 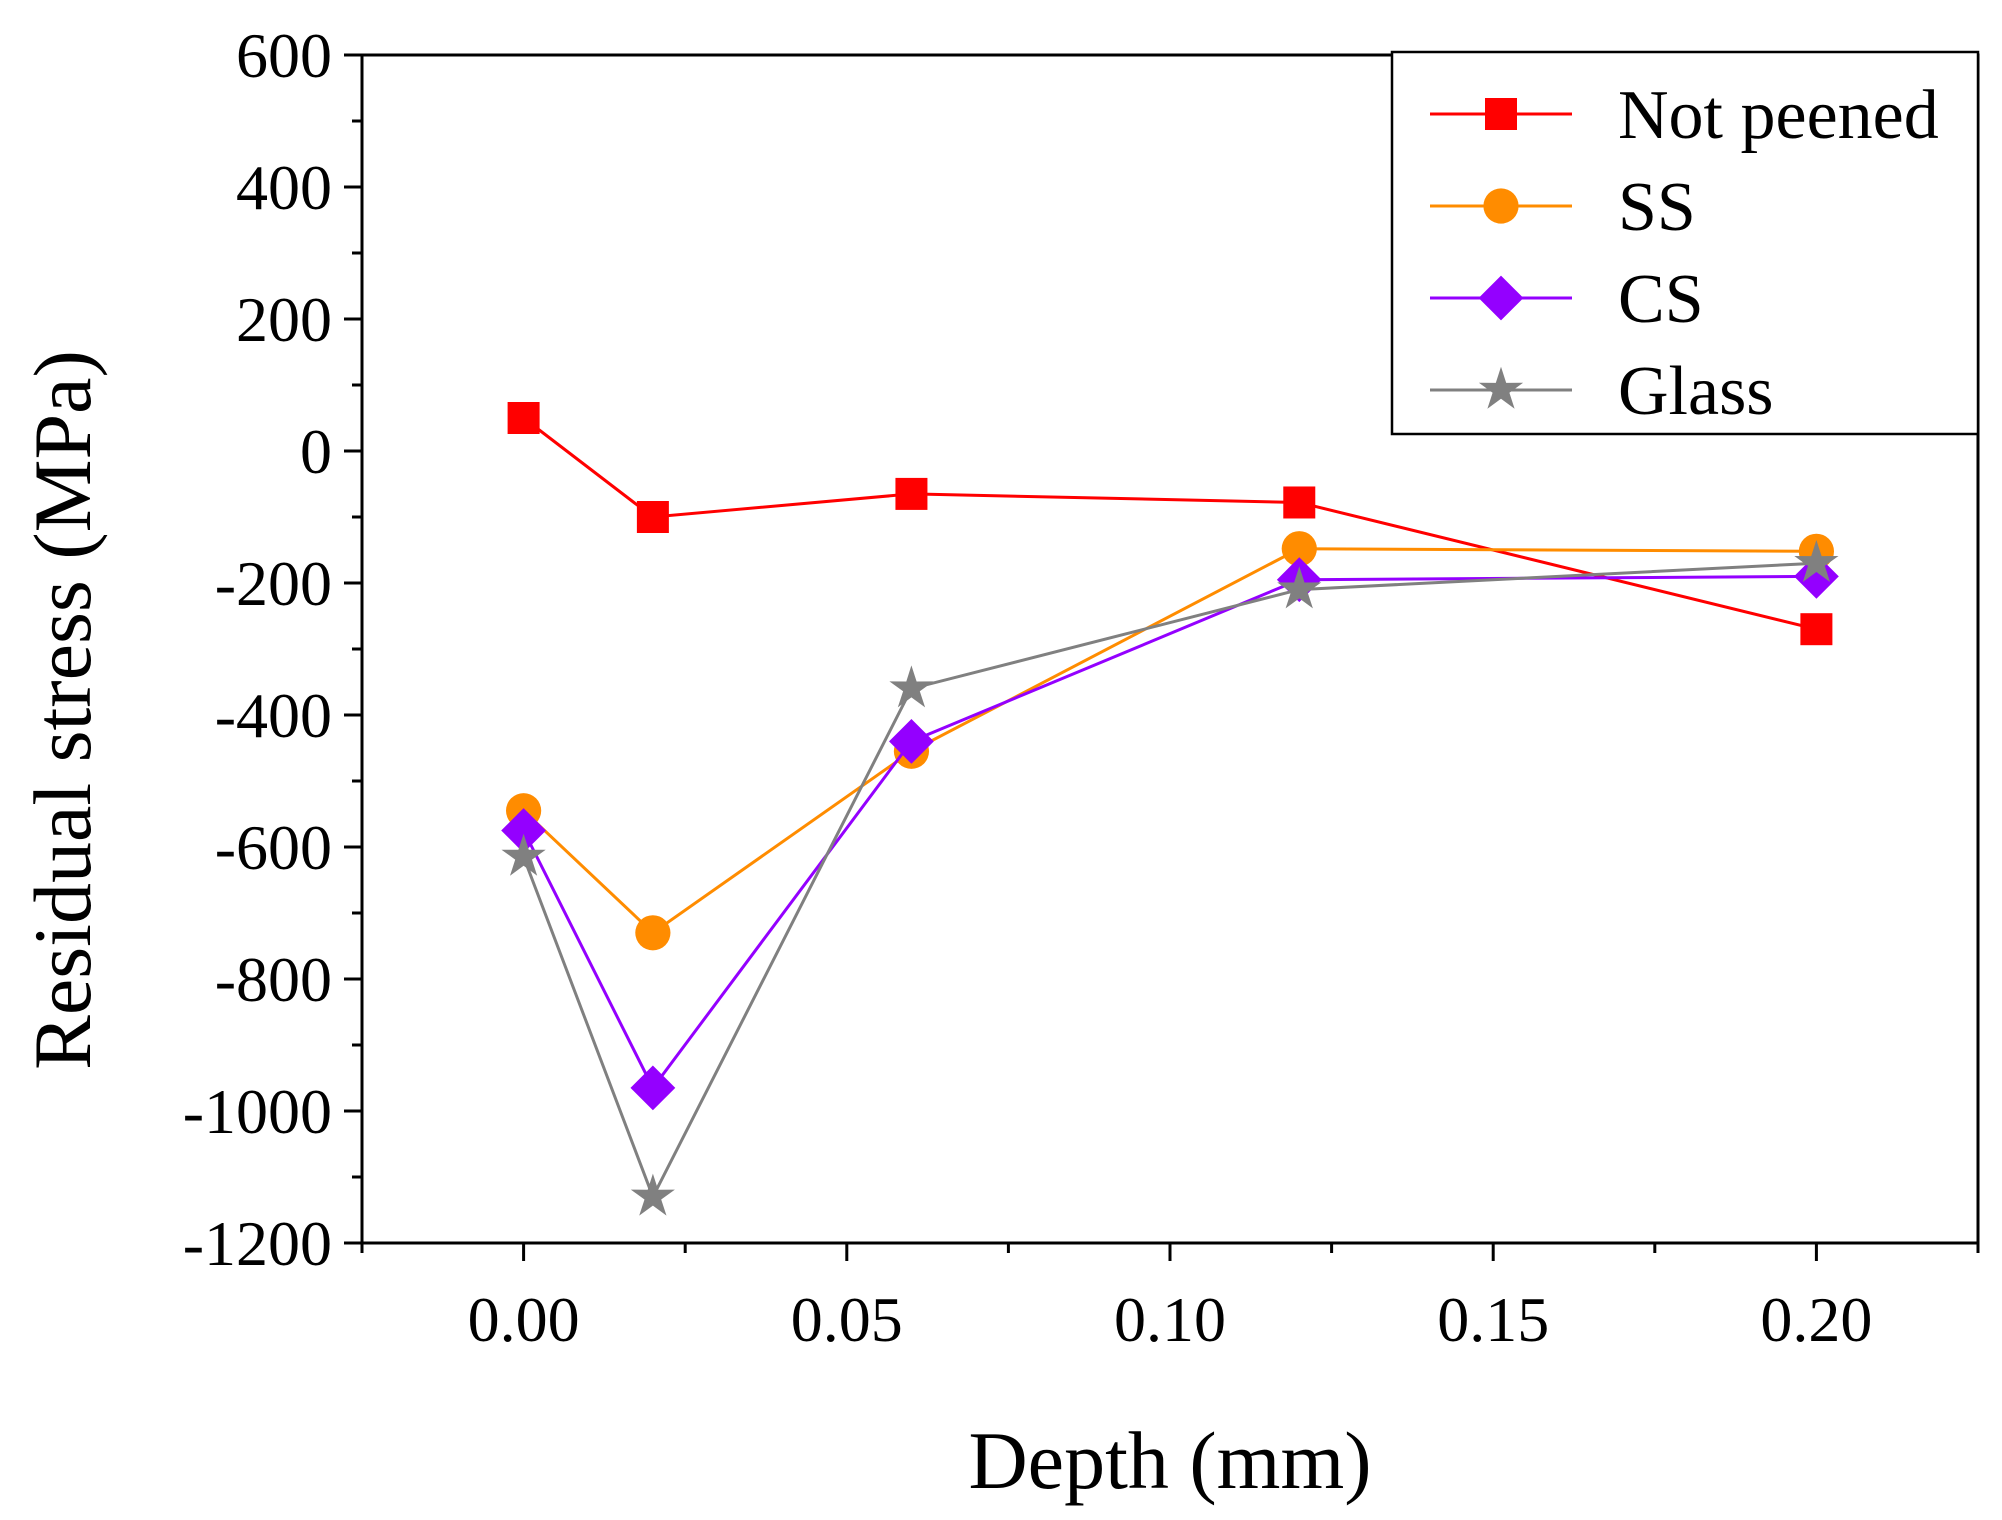 What do you see at coordinates (1602, 391) in the screenshot?
I see `legend-item: Glass` at bounding box center [1602, 391].